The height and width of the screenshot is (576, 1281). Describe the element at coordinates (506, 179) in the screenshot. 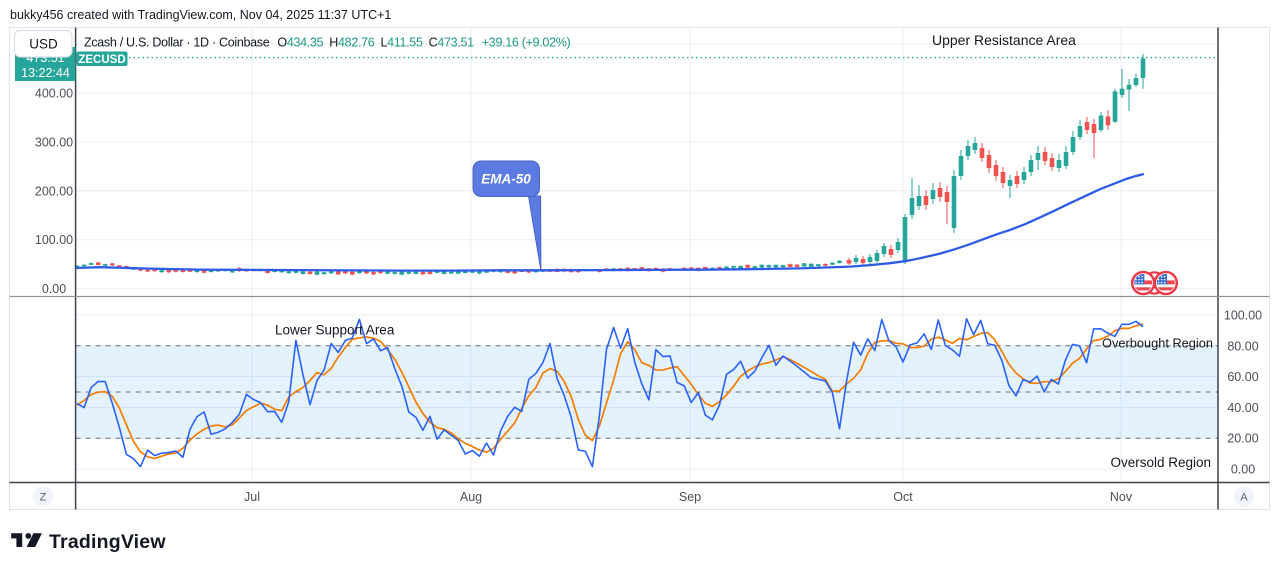

I see `svg-text: EMA-50` at that location.